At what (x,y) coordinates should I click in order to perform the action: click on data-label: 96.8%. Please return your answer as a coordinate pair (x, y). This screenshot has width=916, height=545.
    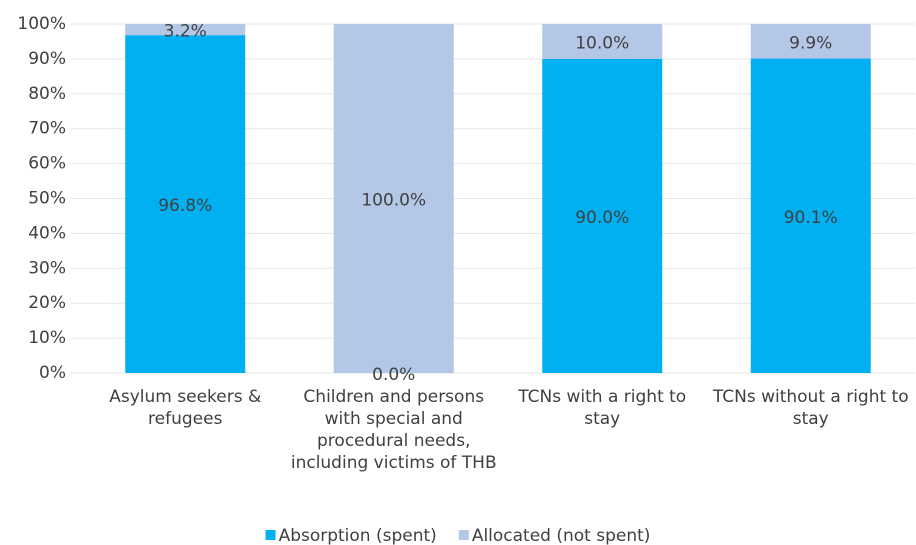
    Looking at the image, I should click on (185, 206).